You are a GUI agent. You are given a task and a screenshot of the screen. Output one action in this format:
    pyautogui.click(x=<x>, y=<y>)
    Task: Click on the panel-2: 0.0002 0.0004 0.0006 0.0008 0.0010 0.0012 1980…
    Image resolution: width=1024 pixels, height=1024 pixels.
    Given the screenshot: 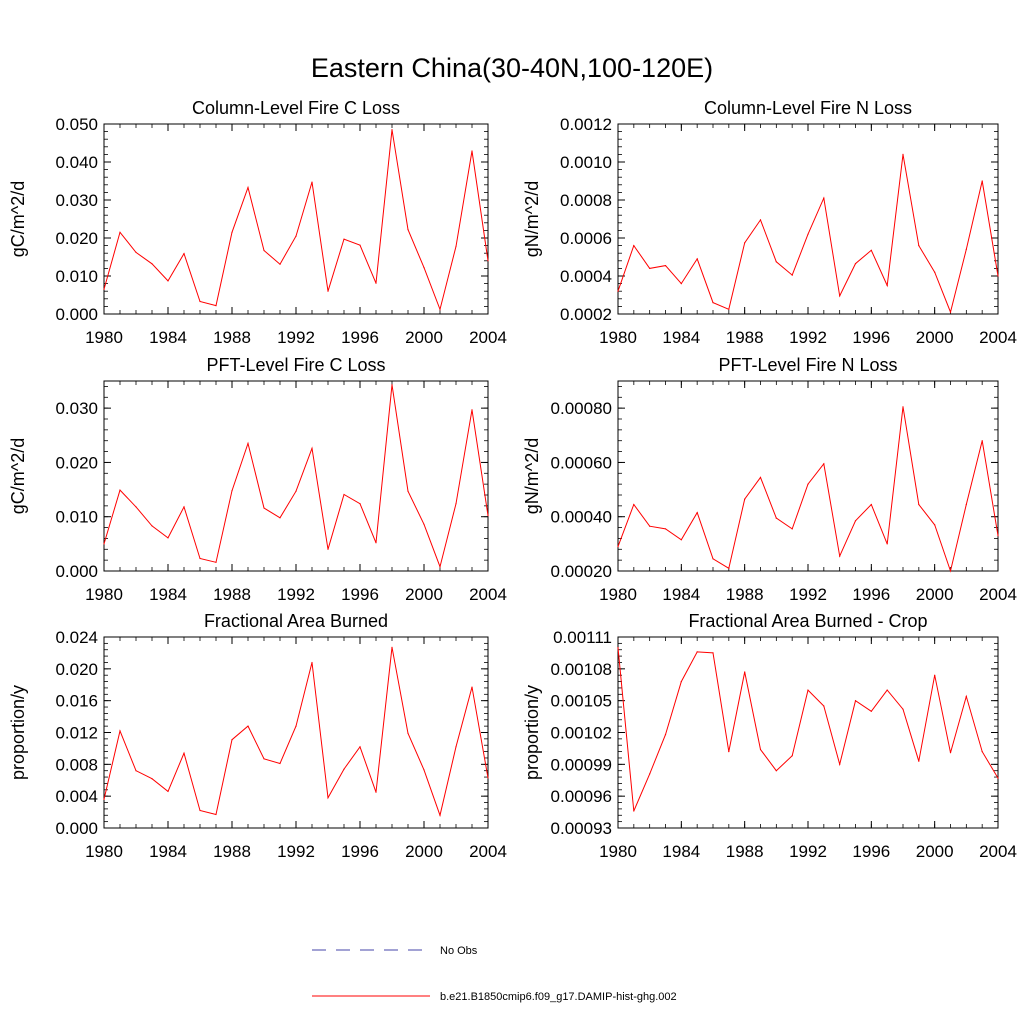 What is the action you would take?
    pyautogui.click(x=769, y=222)
    